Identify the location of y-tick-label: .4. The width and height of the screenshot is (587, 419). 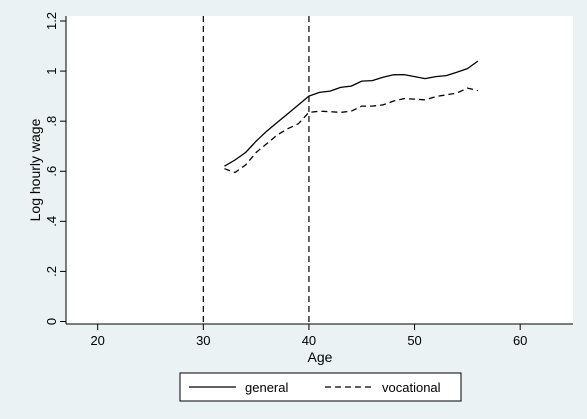
(51, 221).